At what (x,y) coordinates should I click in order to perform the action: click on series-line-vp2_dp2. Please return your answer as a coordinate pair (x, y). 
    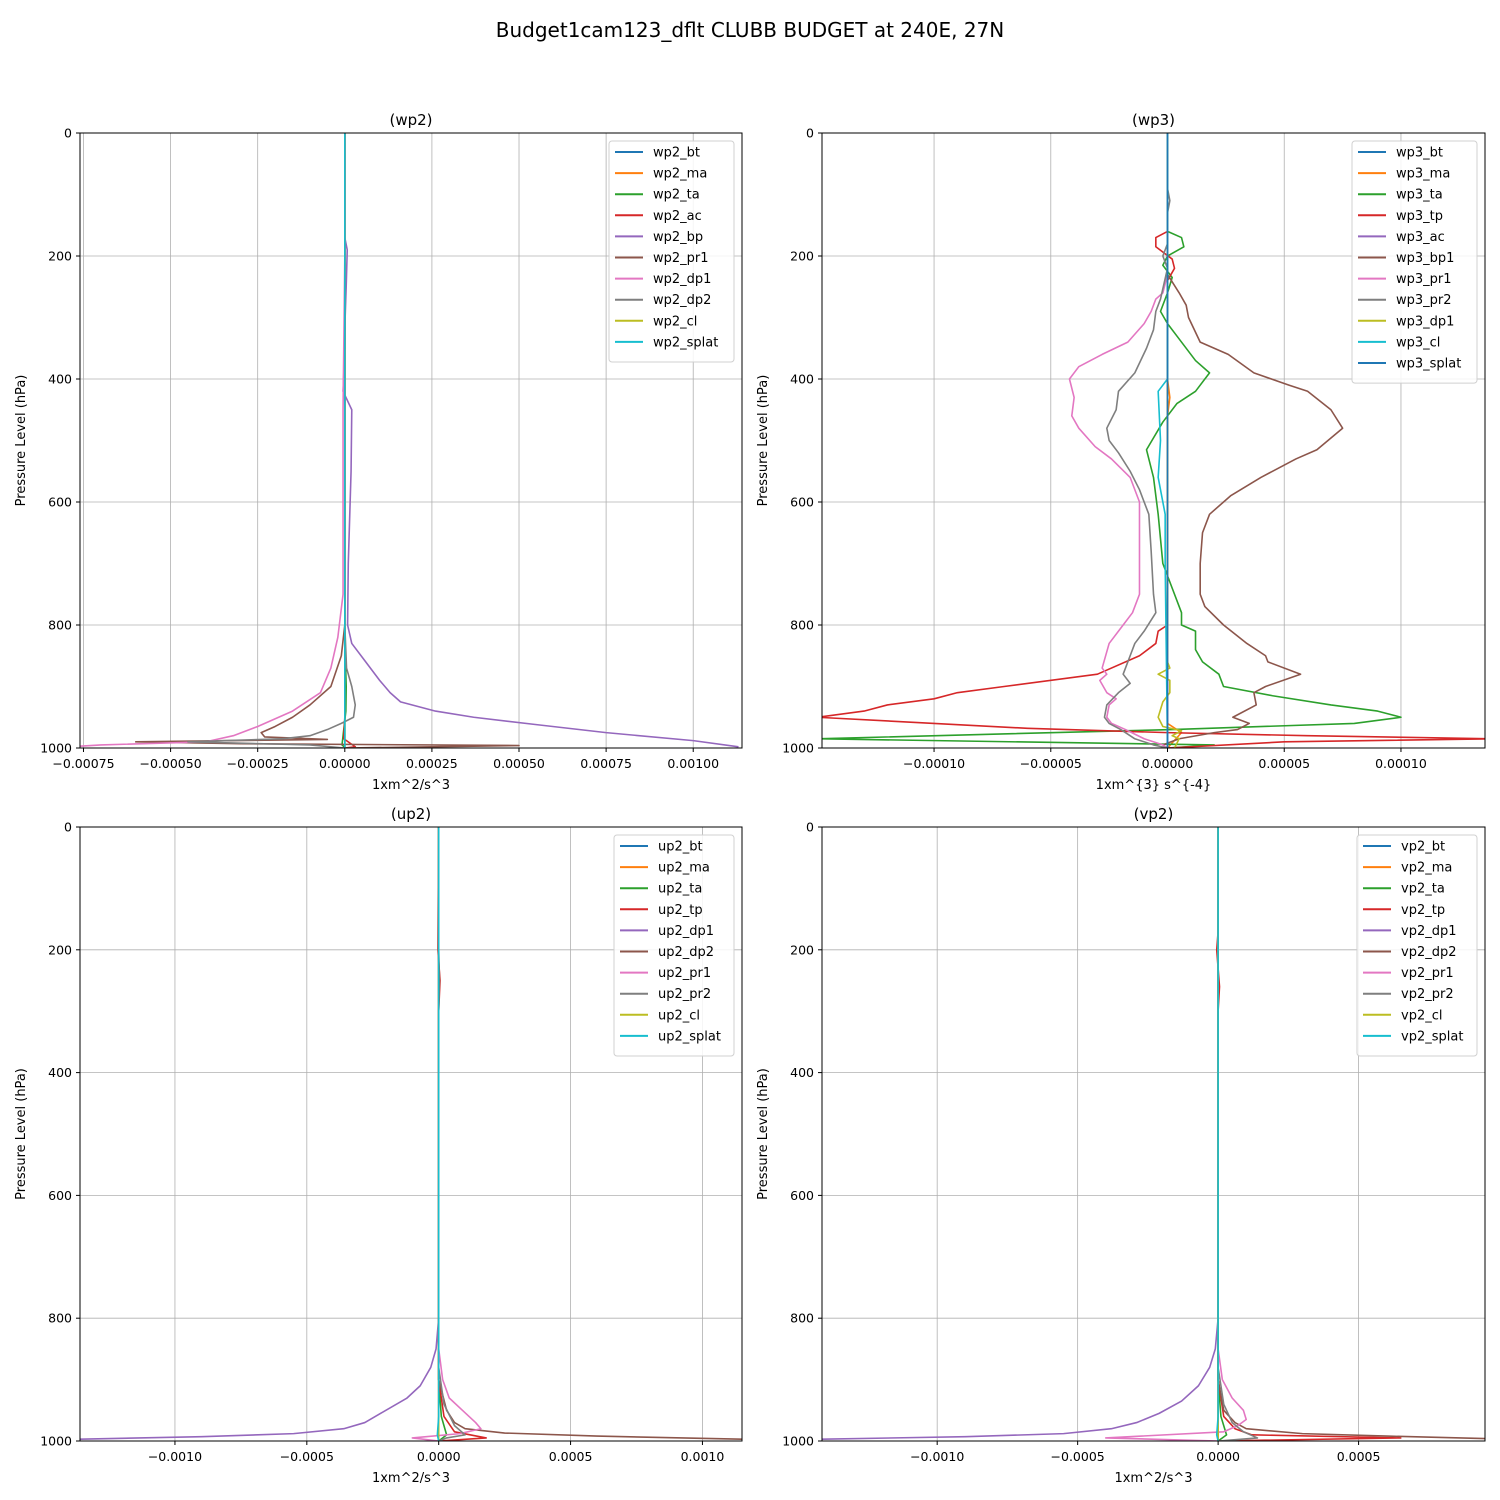
    Looking at the image, I should click on (1351, 1133).